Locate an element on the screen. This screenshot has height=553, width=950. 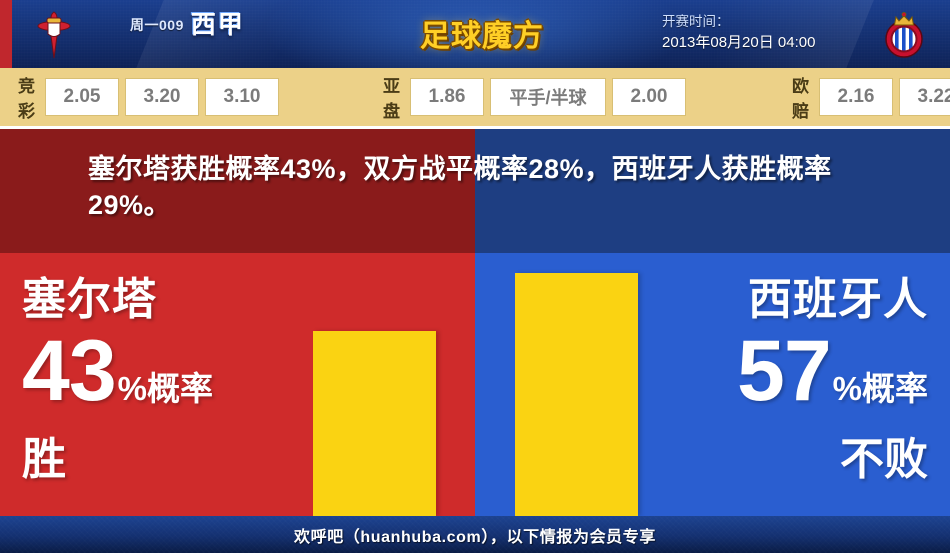
kickoff-block: 开赛时间： 2013年08月20日 04:00 is located at coordinates (738, 32).